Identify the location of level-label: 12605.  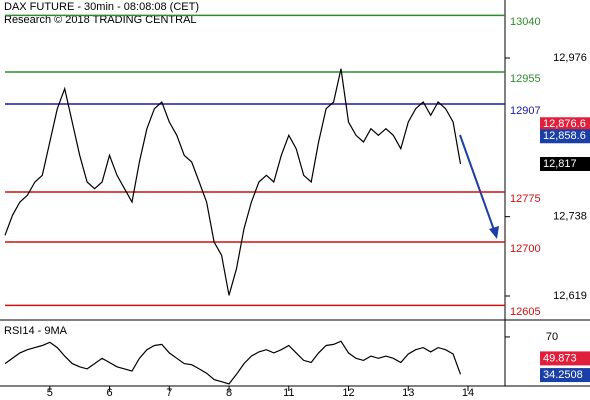
(525, 312).